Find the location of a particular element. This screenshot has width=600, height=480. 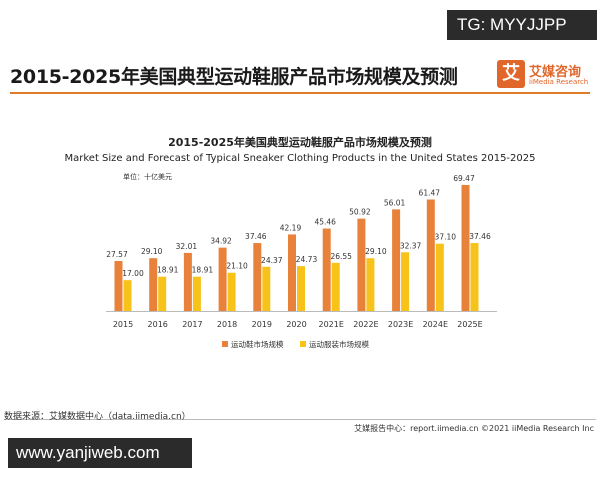

data-label-sneaker-2017: 32.01 is located at coordinates (187, 246).